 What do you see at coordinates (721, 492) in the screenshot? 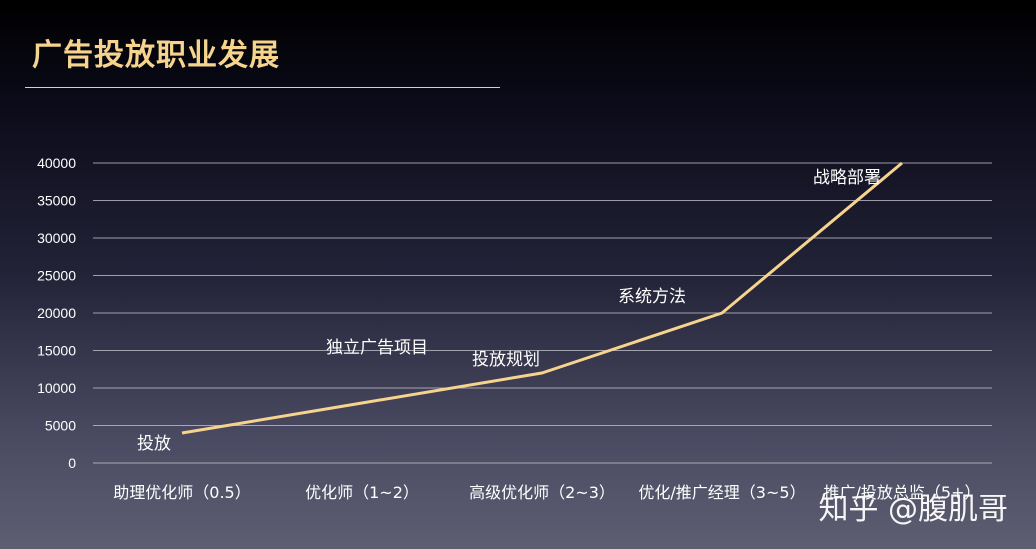
I see `x-tick-label: 优化/推广经理（3~5）` at bounding box center [721, 492].